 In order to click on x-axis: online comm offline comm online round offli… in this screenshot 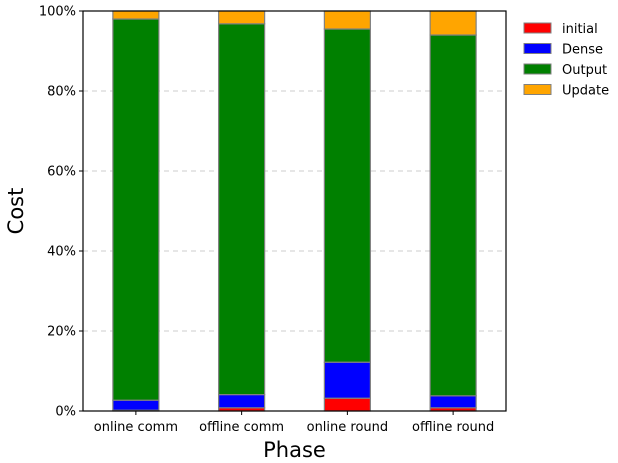, I will do `click(294, 423)`.